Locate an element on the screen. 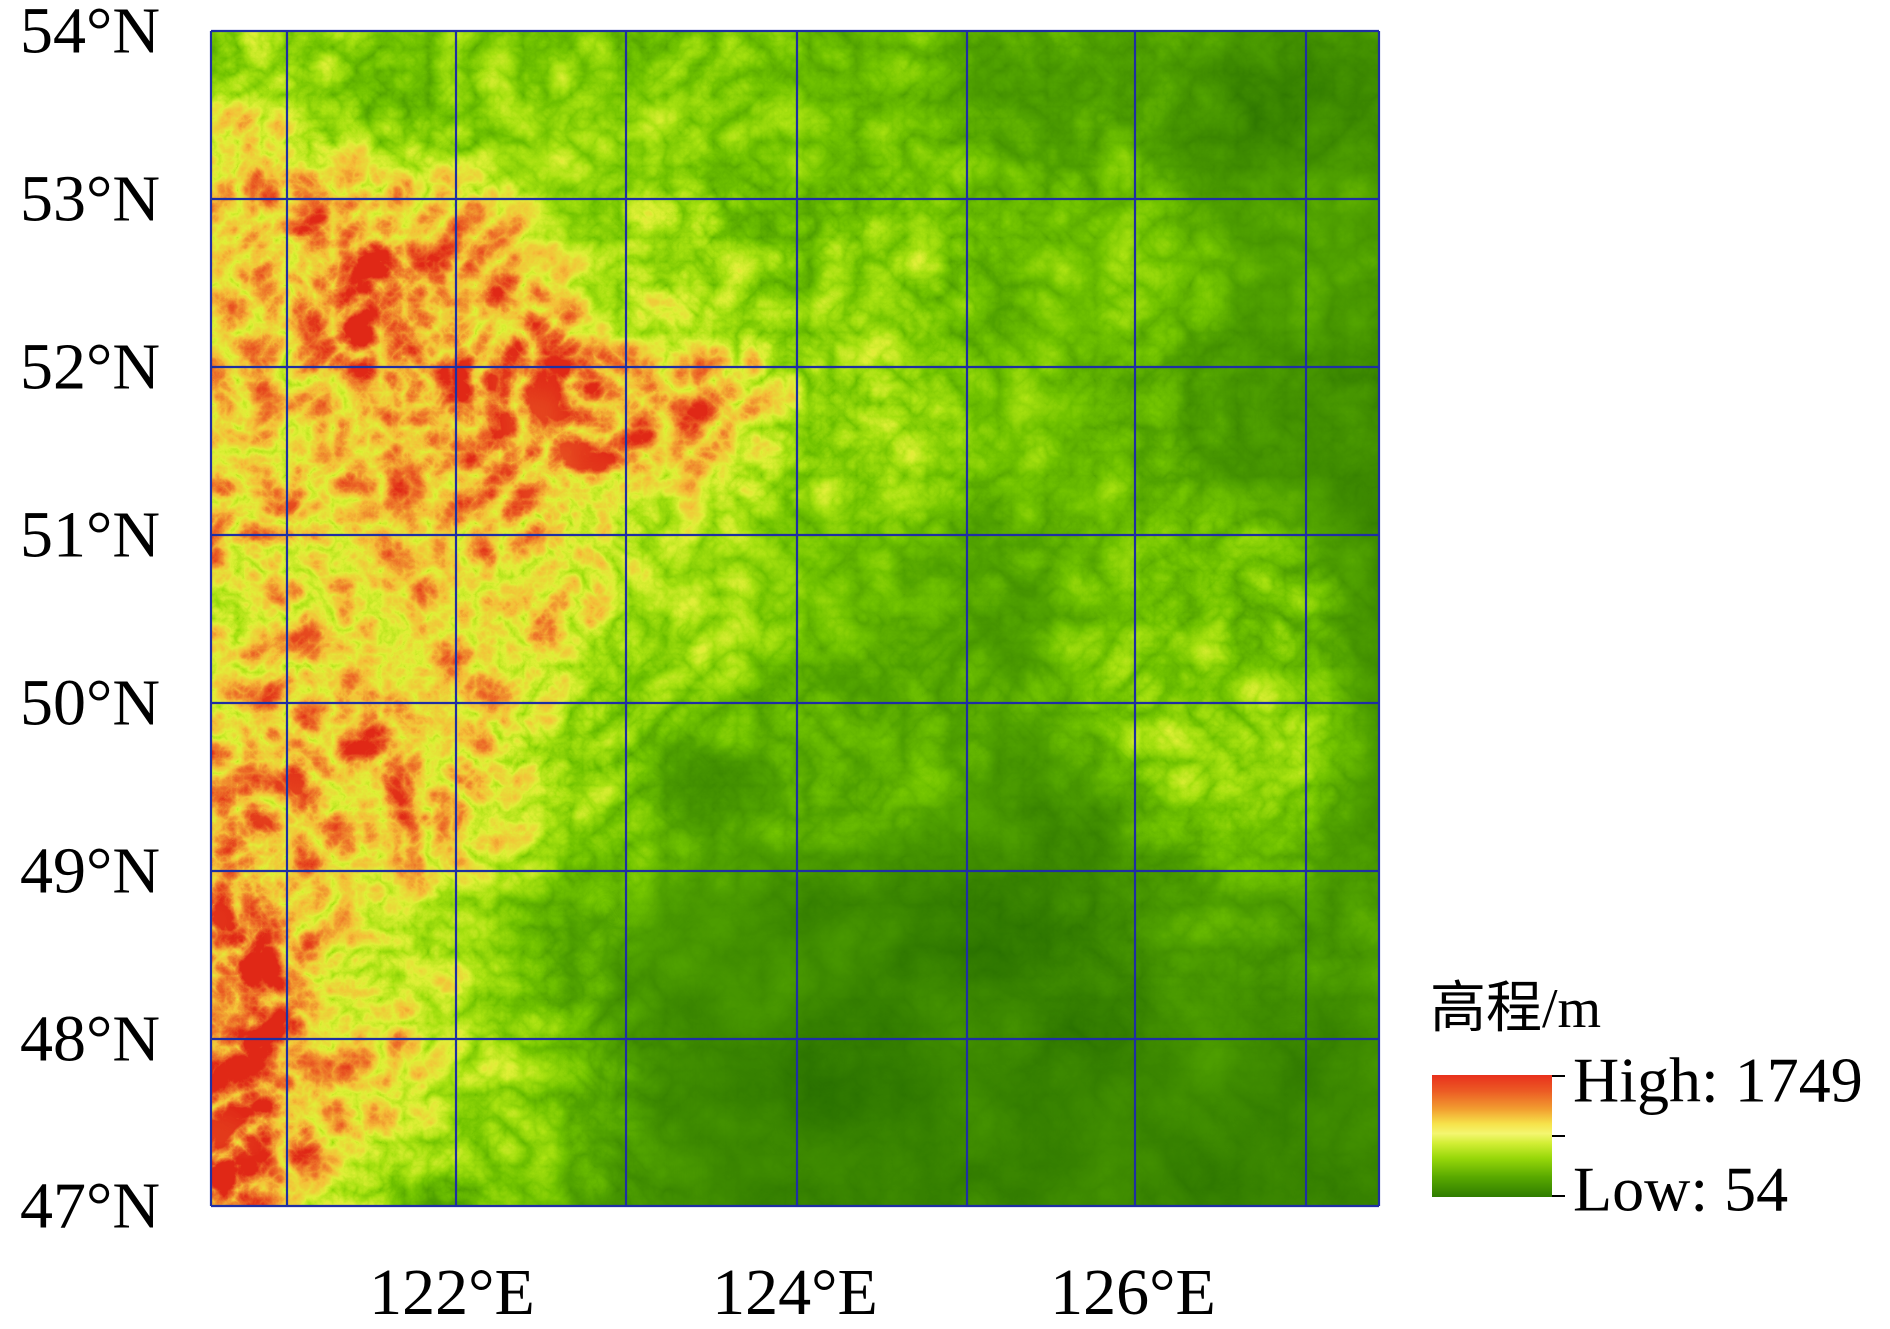 Image resolution: width=1890 pixels, height=1329 pixels. latitude-labels: 54°N 53°N 52°N 51°N 50°N 49°N 48°N 47°N is located at coordinates (90, 621).